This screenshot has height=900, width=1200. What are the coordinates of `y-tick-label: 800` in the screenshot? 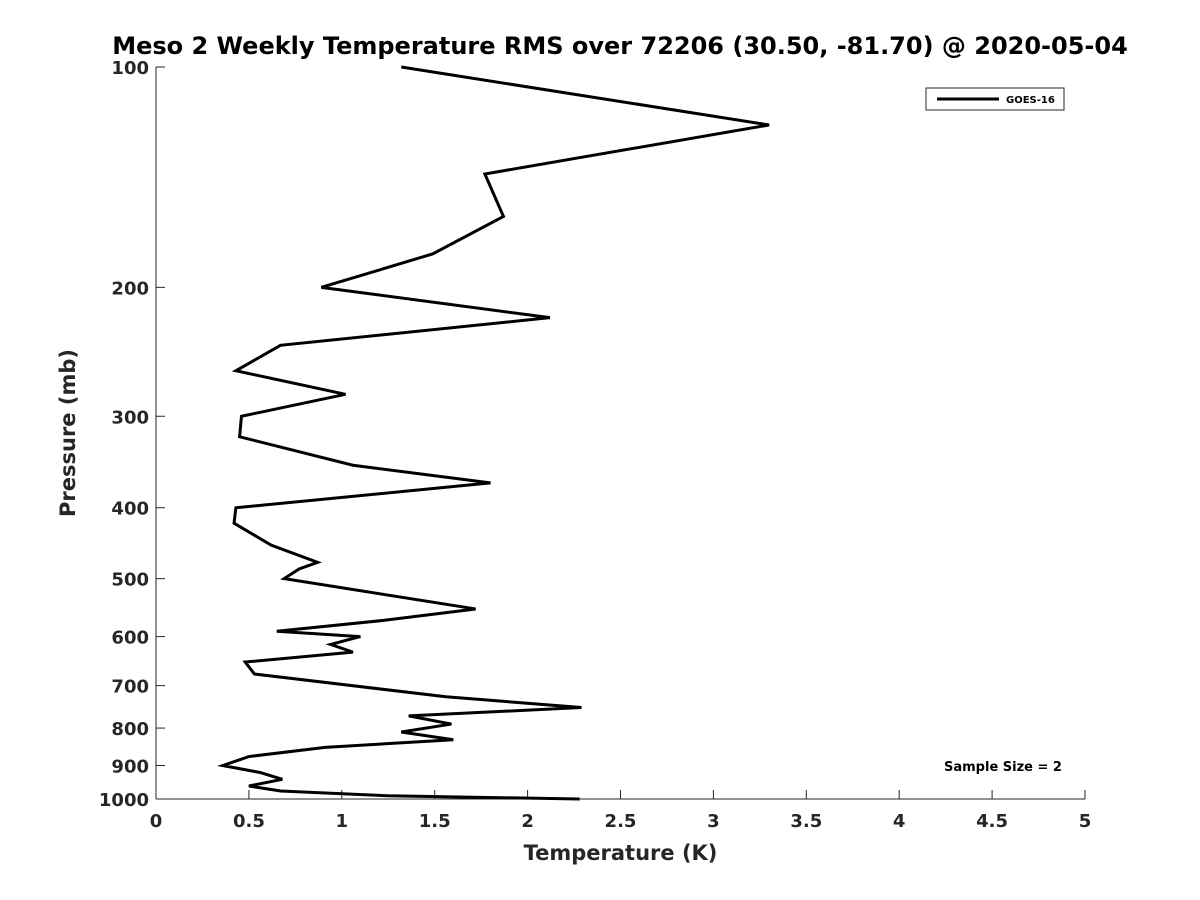 It's located at (130, 729).